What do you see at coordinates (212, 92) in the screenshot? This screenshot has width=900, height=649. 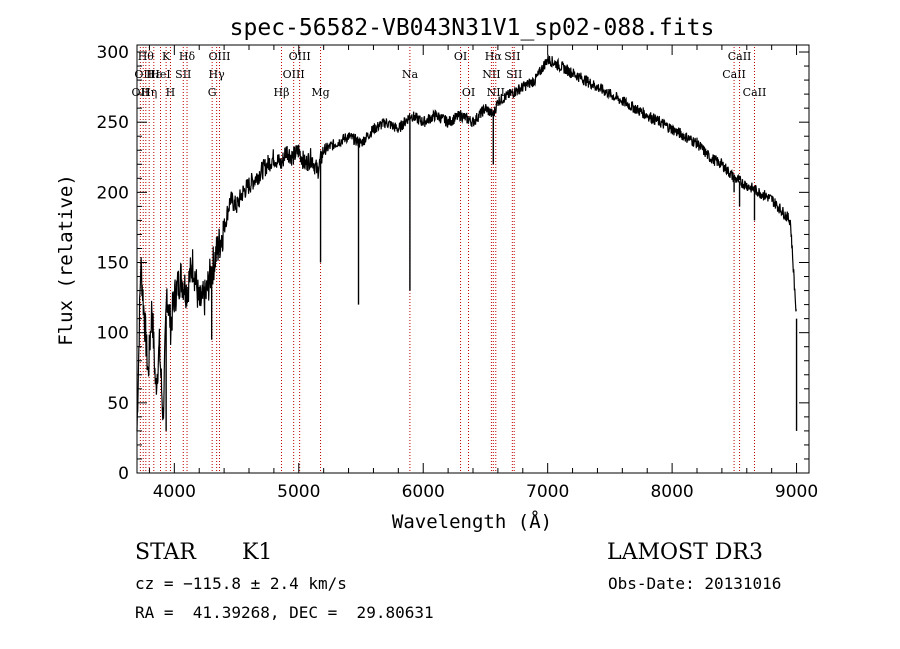 I see `line-label-10: G` at bounding box center [212, 92].